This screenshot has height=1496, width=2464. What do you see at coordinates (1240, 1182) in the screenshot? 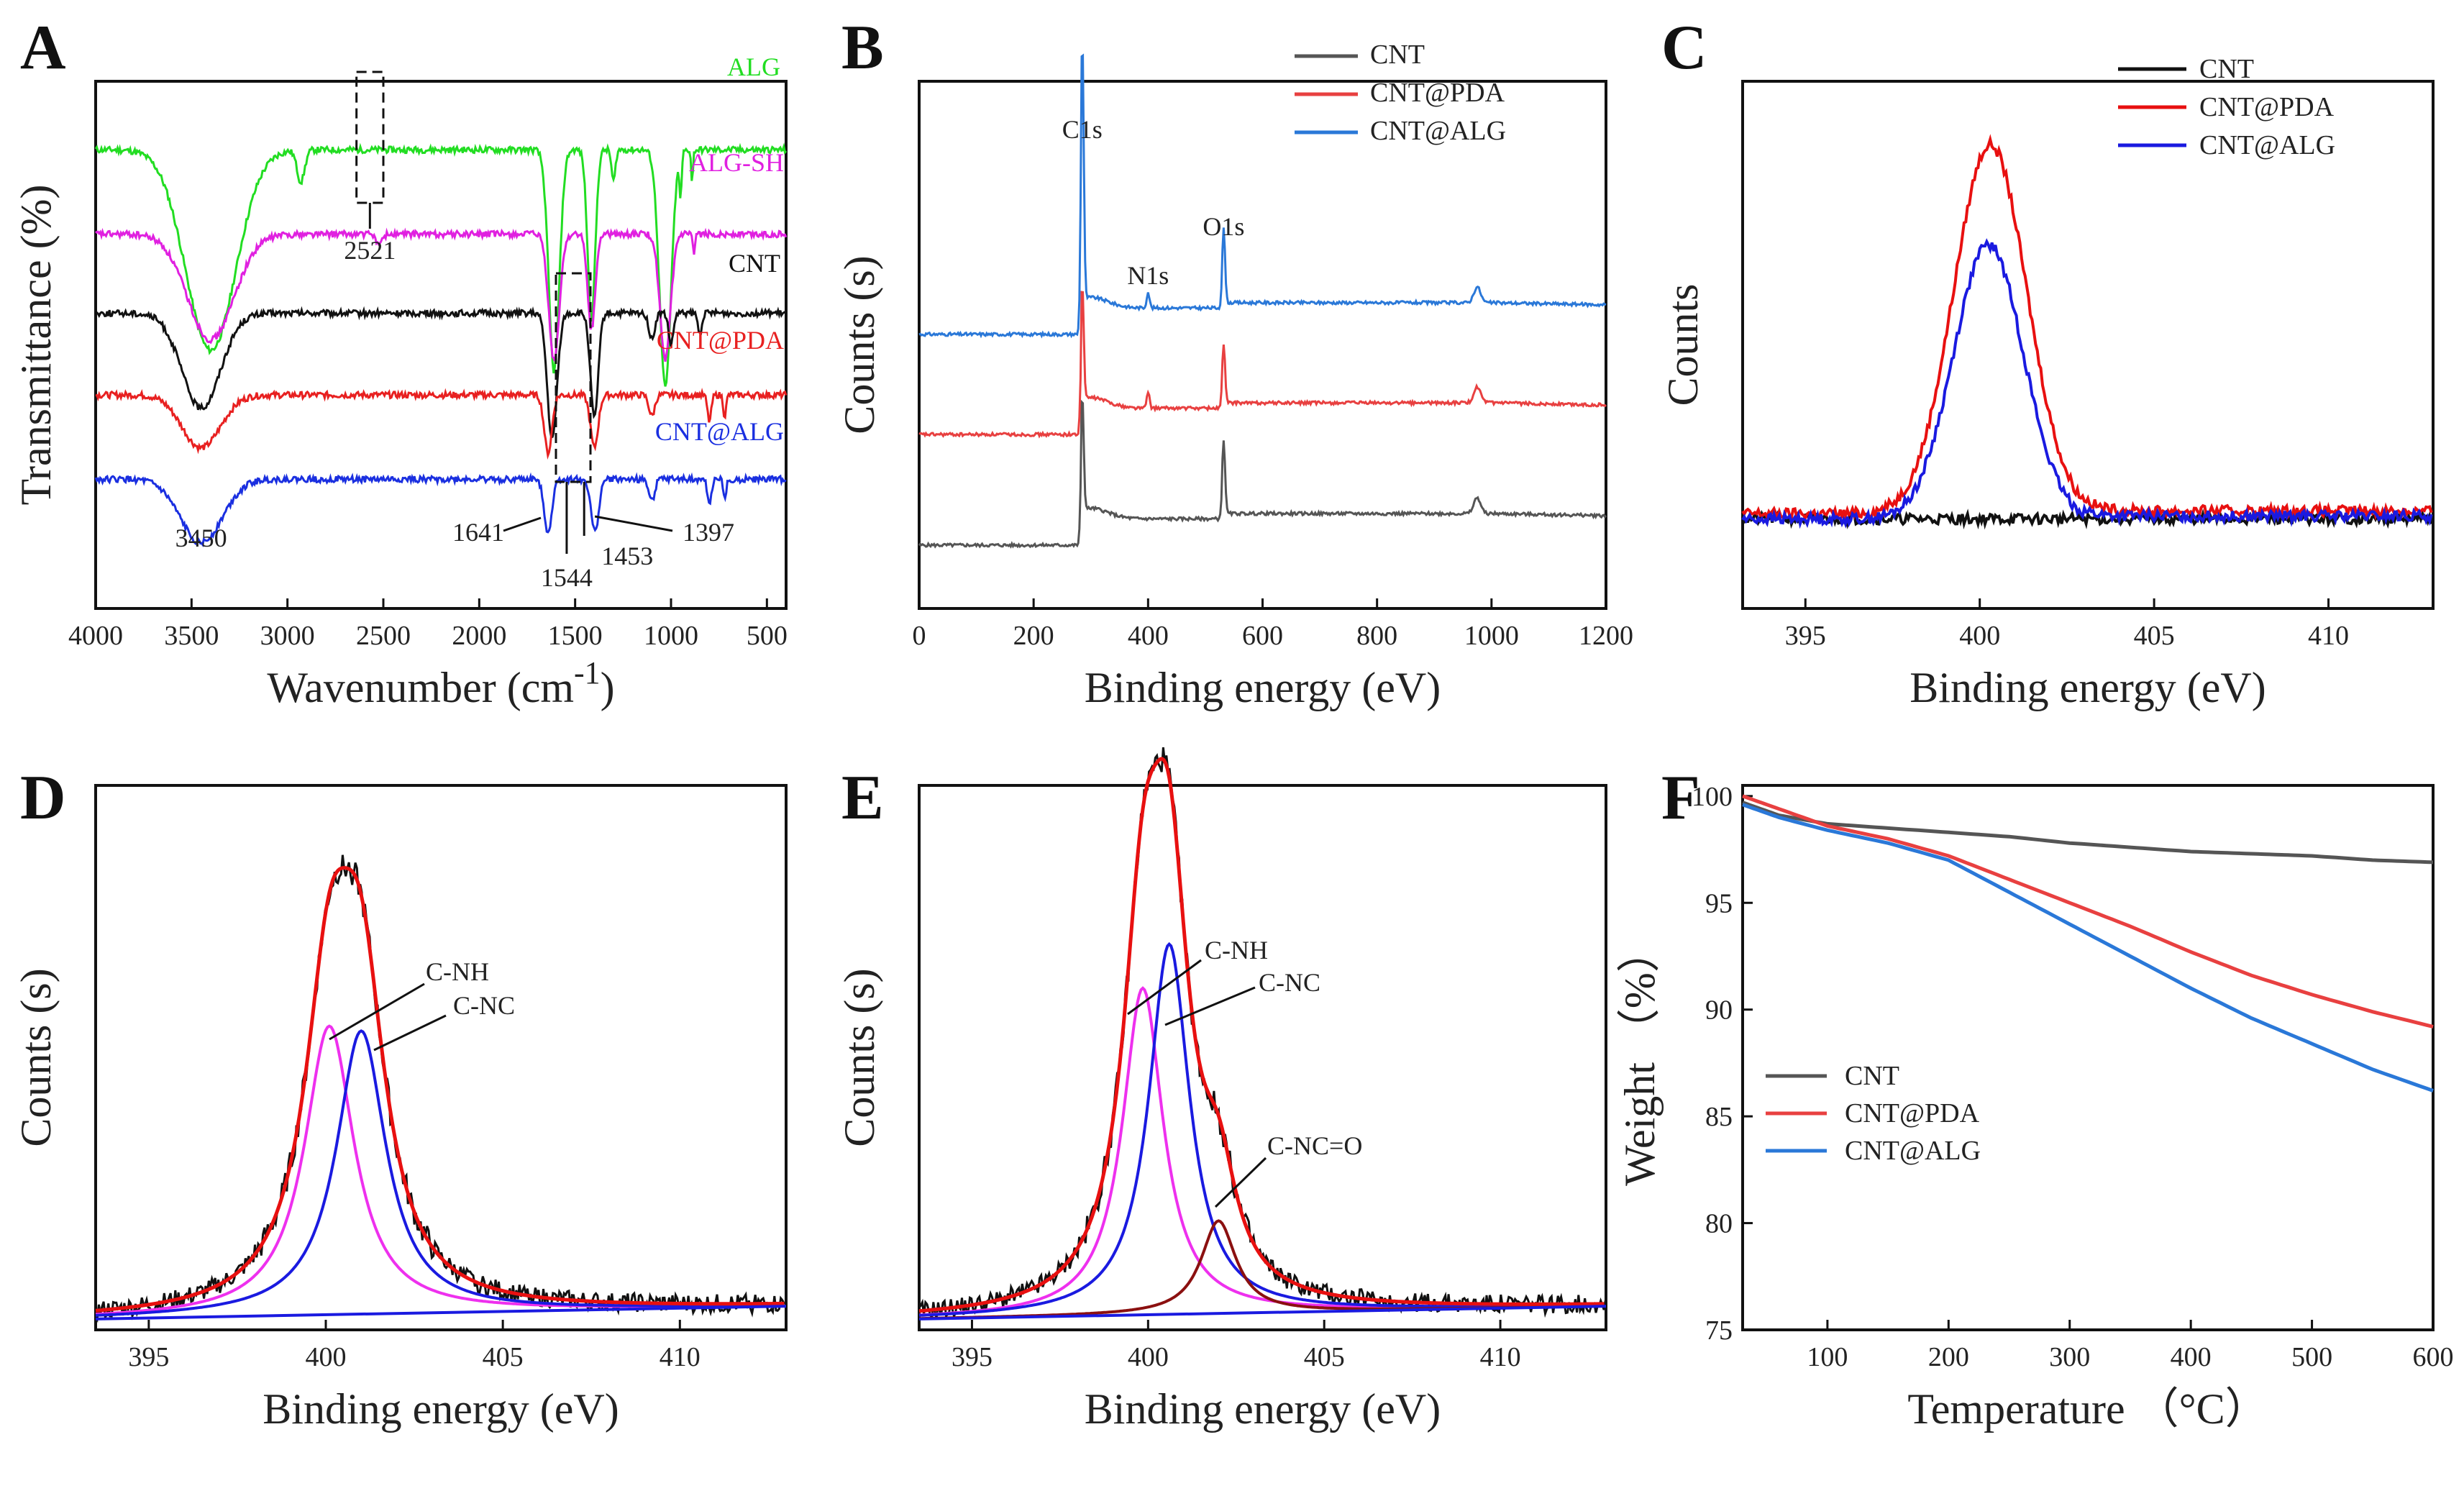
I see `arrow-c-nc-o` at bounding box center [1240, 1182].